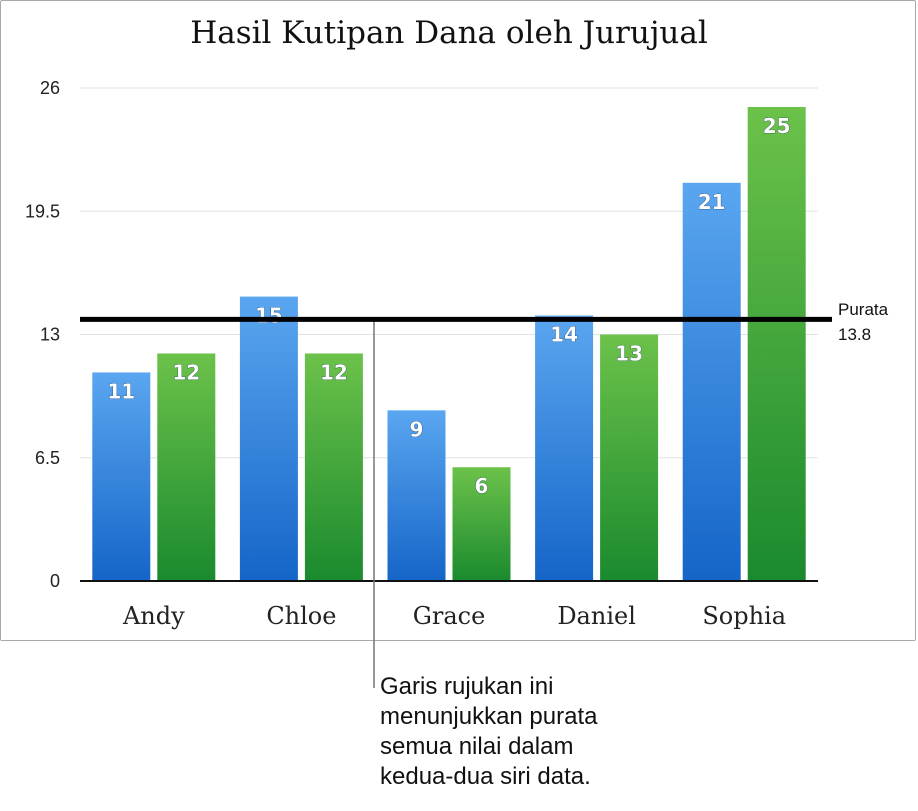 The image size is (918, 811). I want to click on data-label: 9, so click(417, 429).